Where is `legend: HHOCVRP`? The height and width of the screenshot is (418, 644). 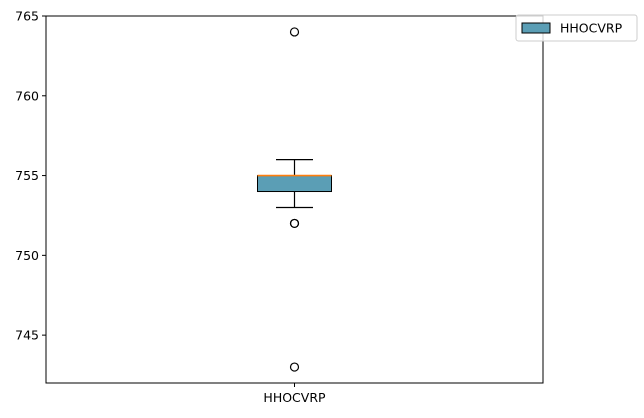 legend: HHOCVRP is located at coordinates (576, 28).